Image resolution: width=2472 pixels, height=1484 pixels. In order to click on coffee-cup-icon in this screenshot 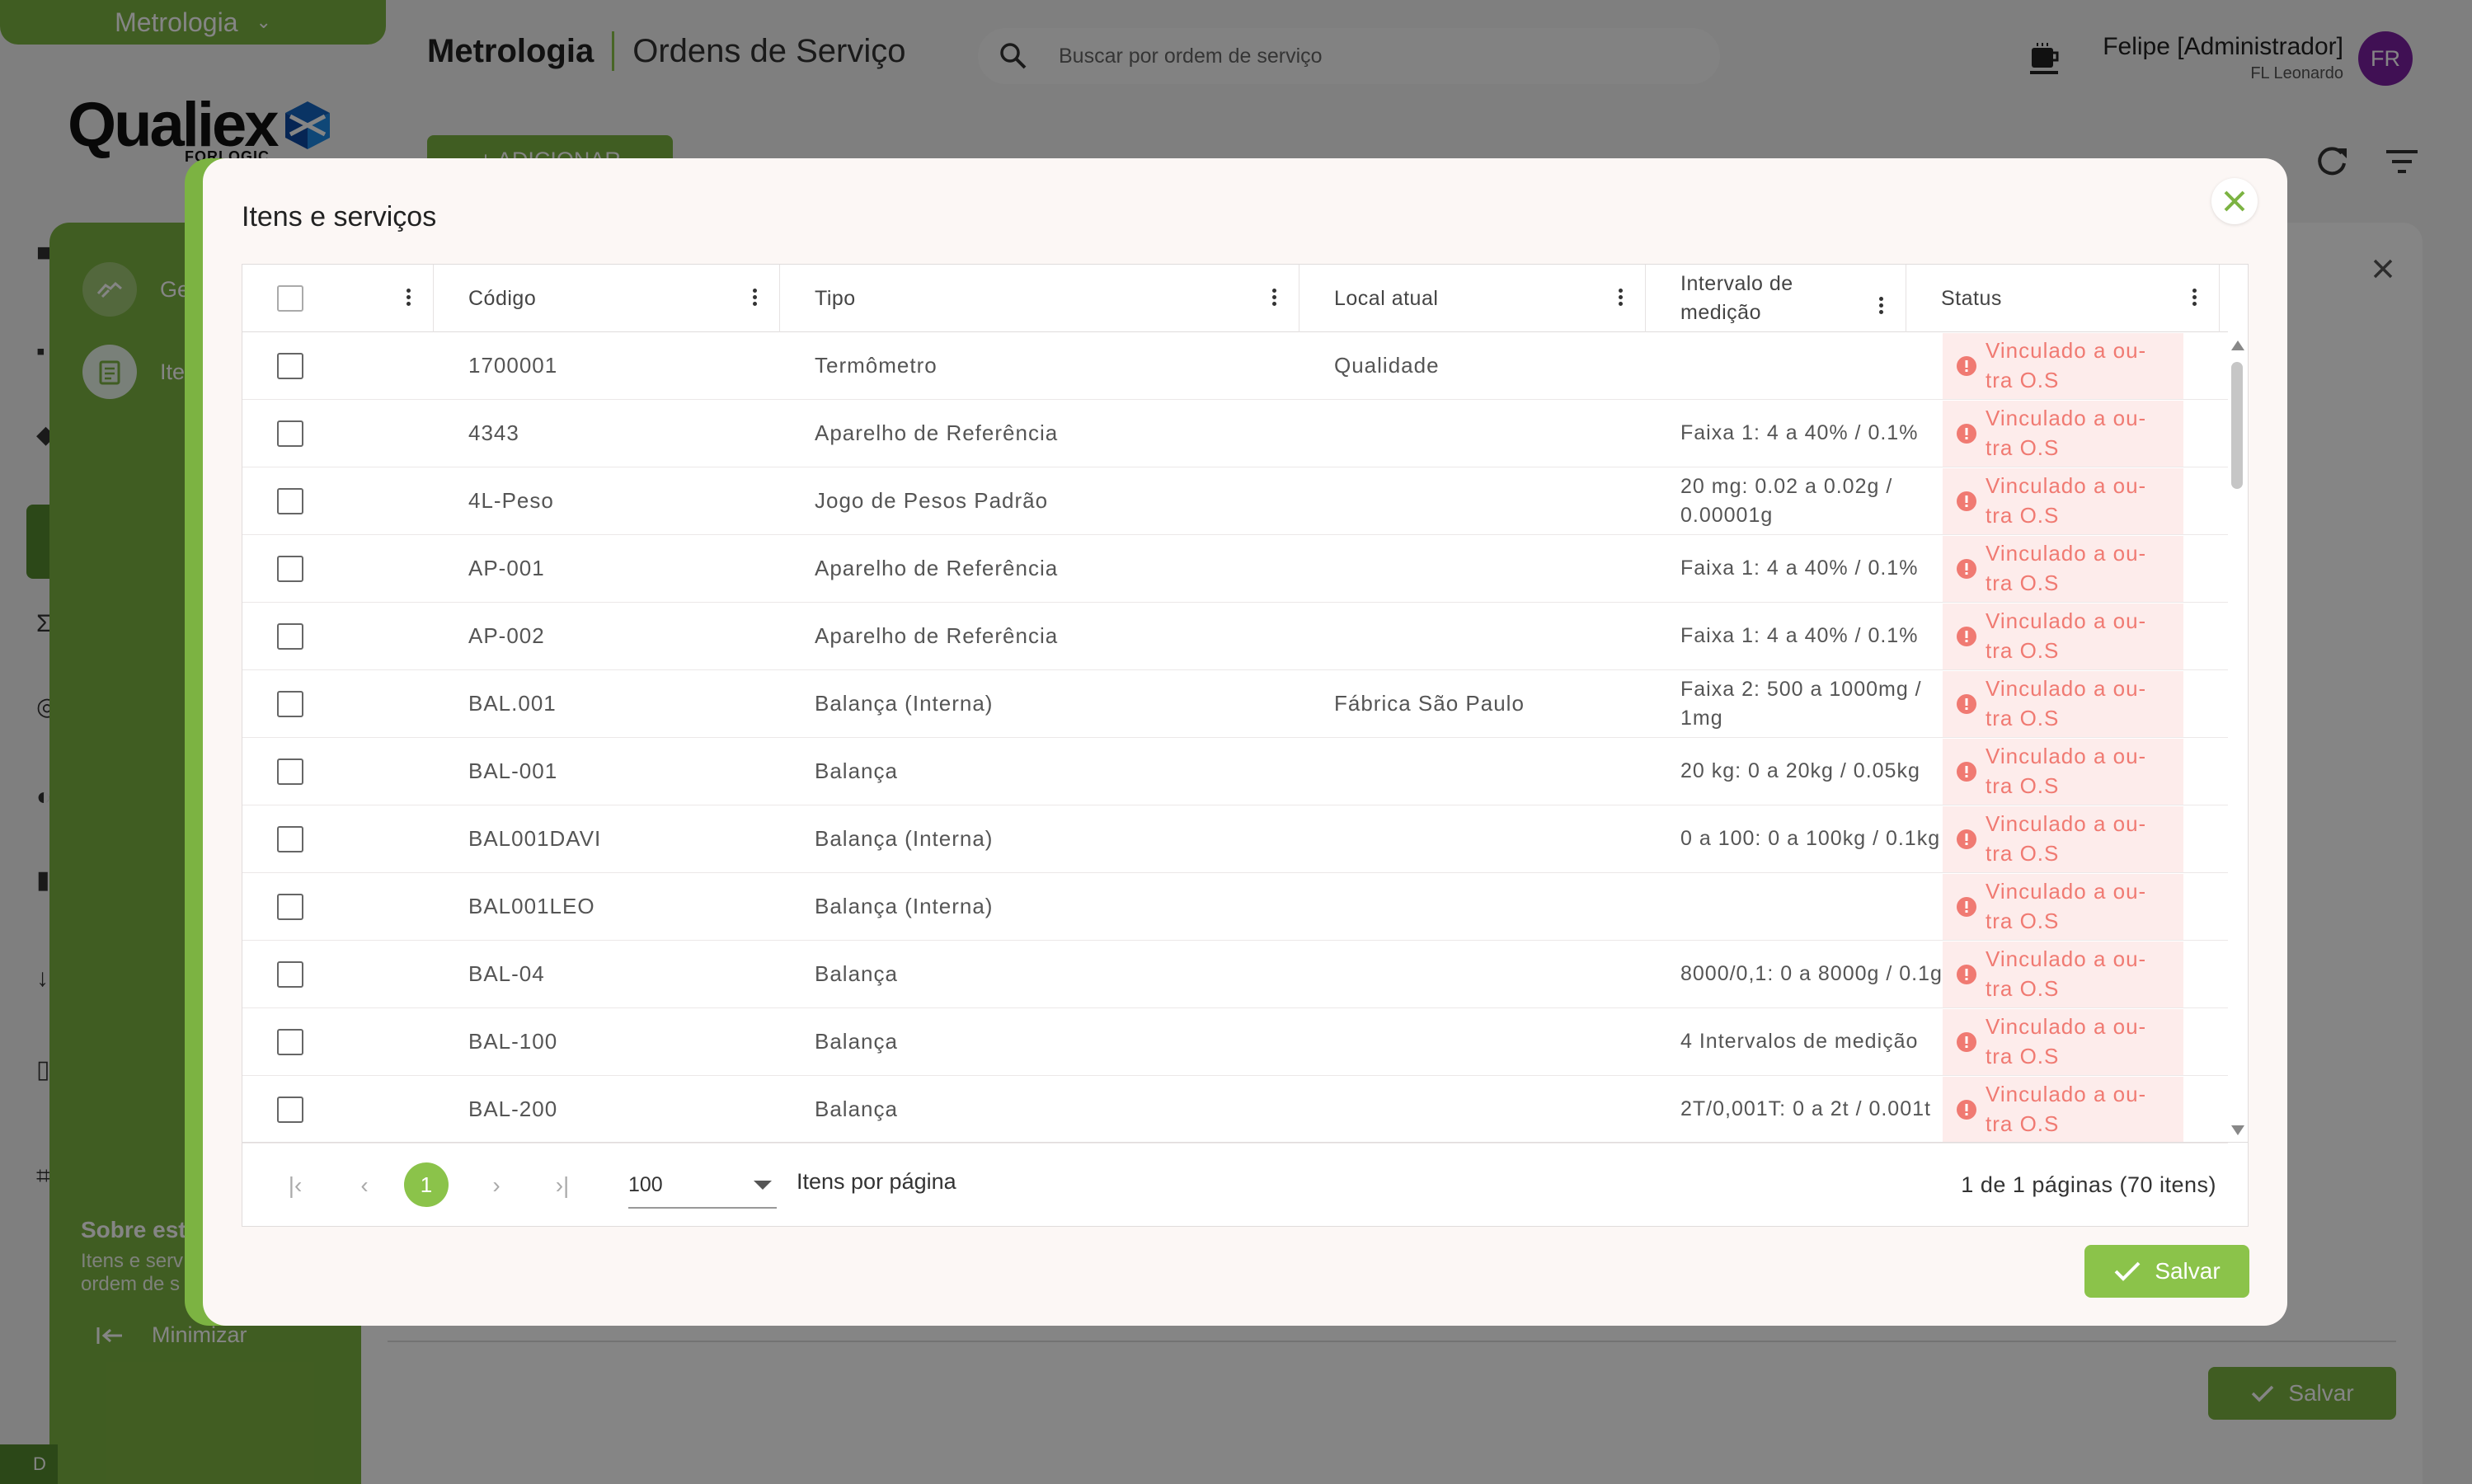, I will do `click(2044, 58)`.